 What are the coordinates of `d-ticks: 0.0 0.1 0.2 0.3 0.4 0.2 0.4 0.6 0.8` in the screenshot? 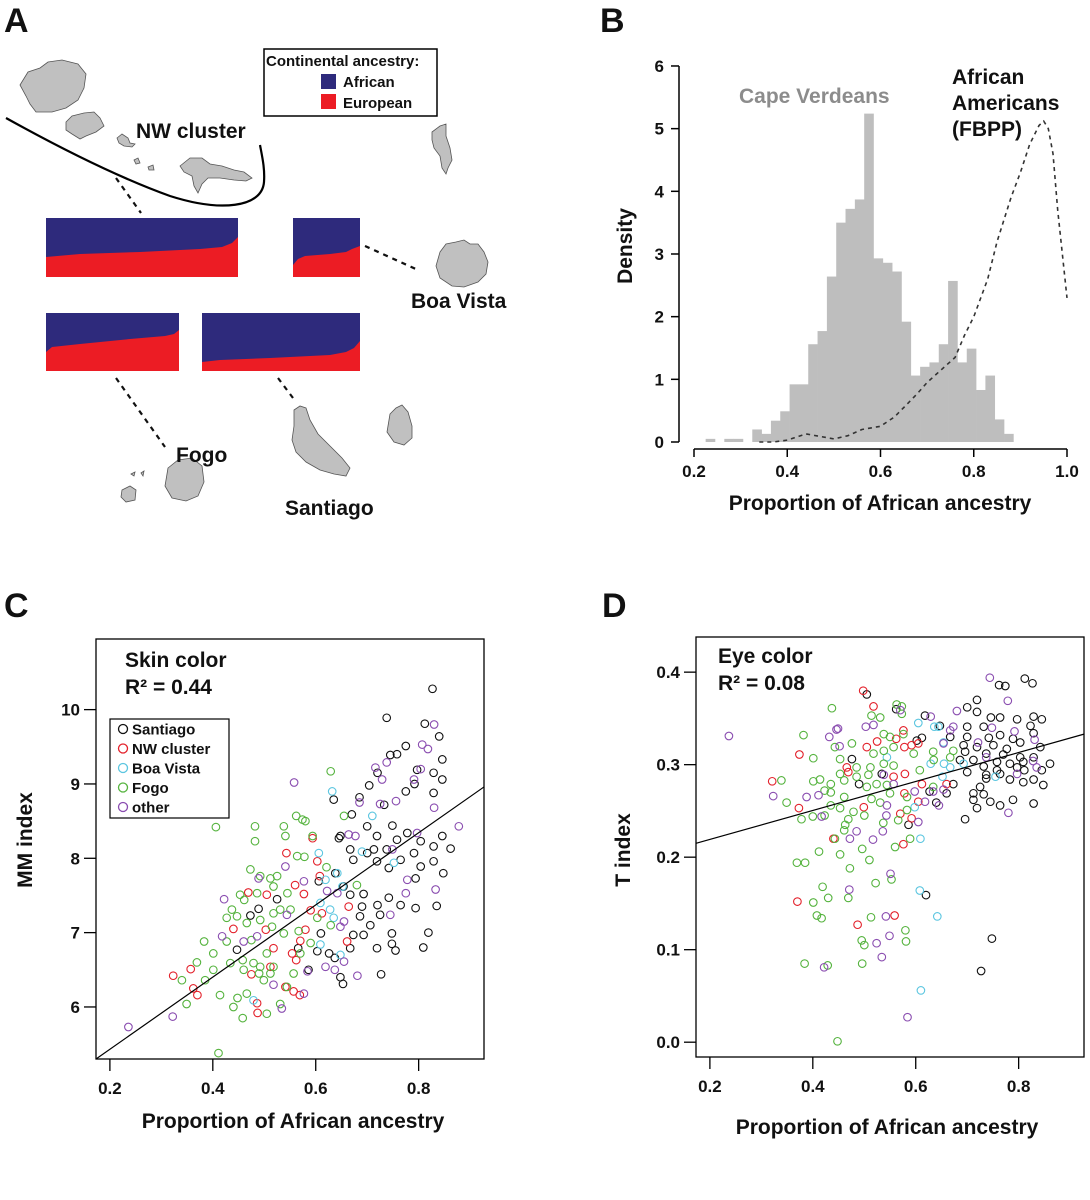 It's located at (843, 879).